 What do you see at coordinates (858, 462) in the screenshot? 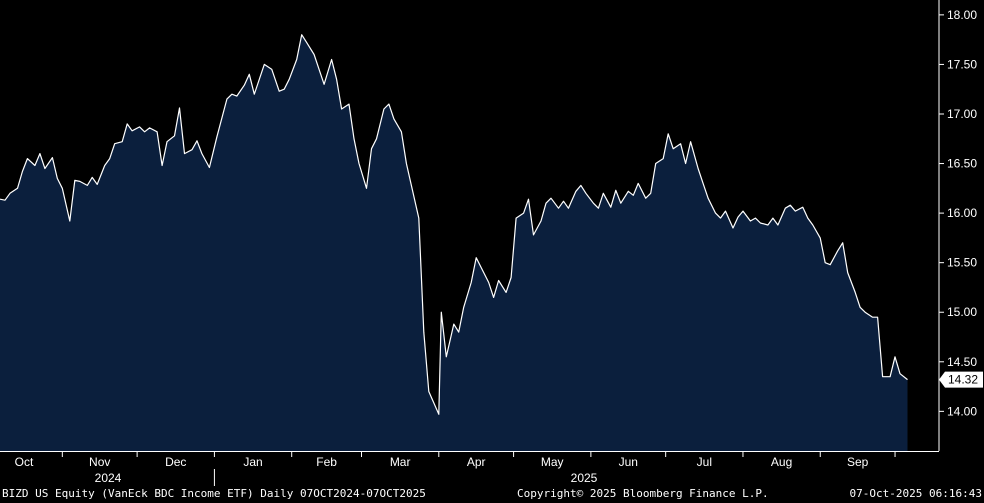
I see `x-month-label: Sep` at bounding box center [858, 462].